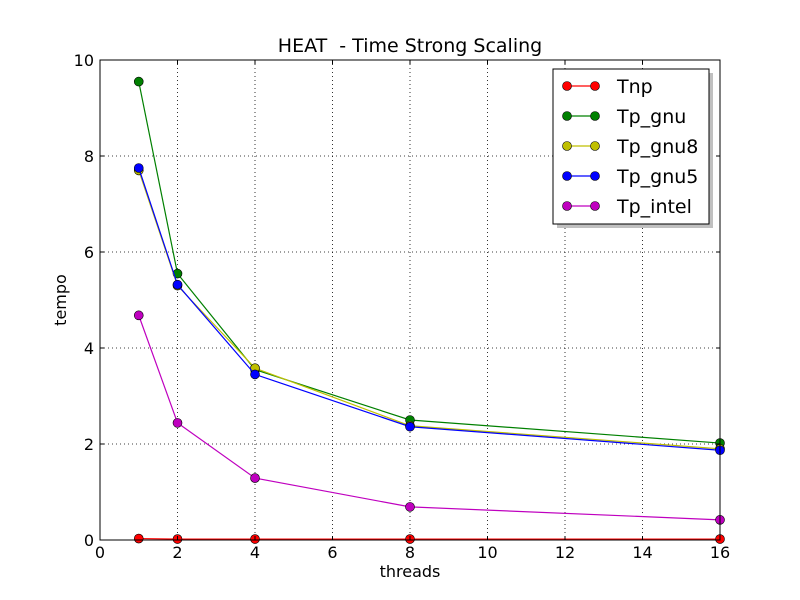  I want to click on y-tick-label: 6, so click(89, 252).